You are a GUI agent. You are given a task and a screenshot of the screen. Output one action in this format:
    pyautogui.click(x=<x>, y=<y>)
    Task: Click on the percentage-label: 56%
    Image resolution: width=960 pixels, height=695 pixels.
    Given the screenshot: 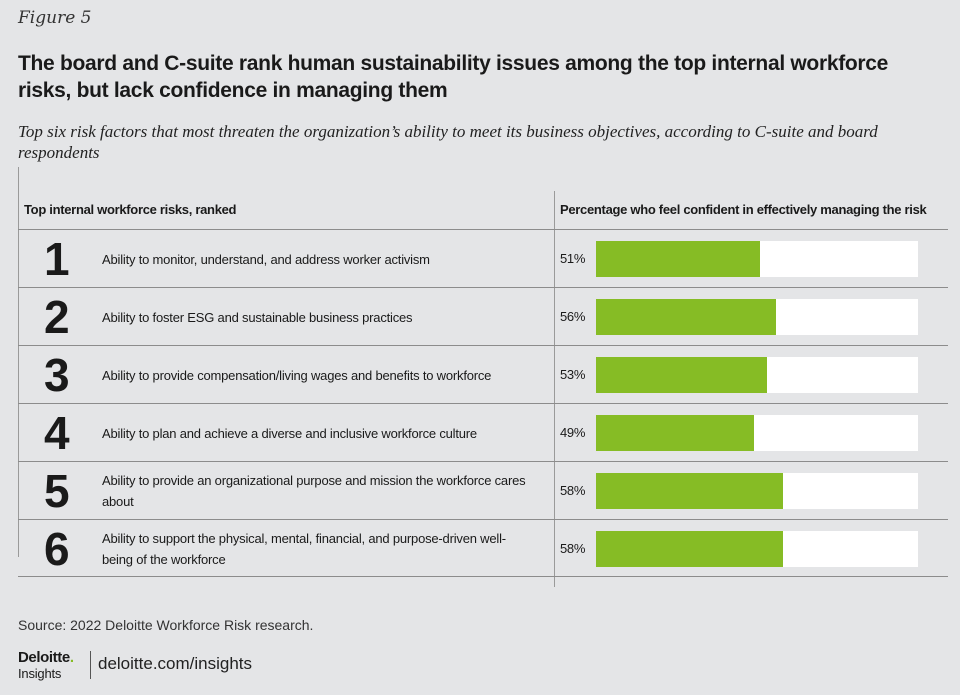 What is the action you would take?
    pyautogui.click(x=573, y=316)
    